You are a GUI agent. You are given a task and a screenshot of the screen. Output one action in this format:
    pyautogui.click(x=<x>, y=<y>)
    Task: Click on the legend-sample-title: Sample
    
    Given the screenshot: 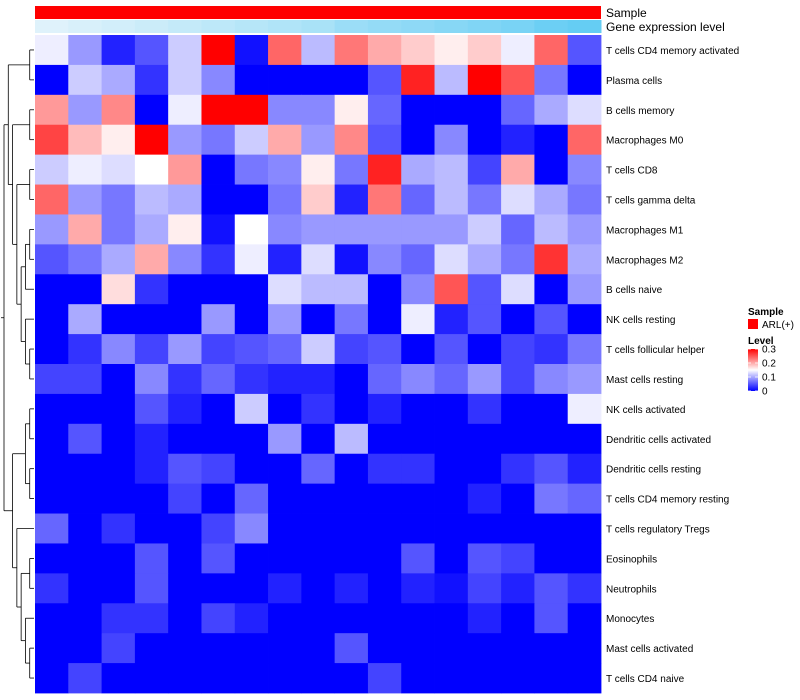 What is the action you would take?
    pyautogui.click(x=766, y=312)
    